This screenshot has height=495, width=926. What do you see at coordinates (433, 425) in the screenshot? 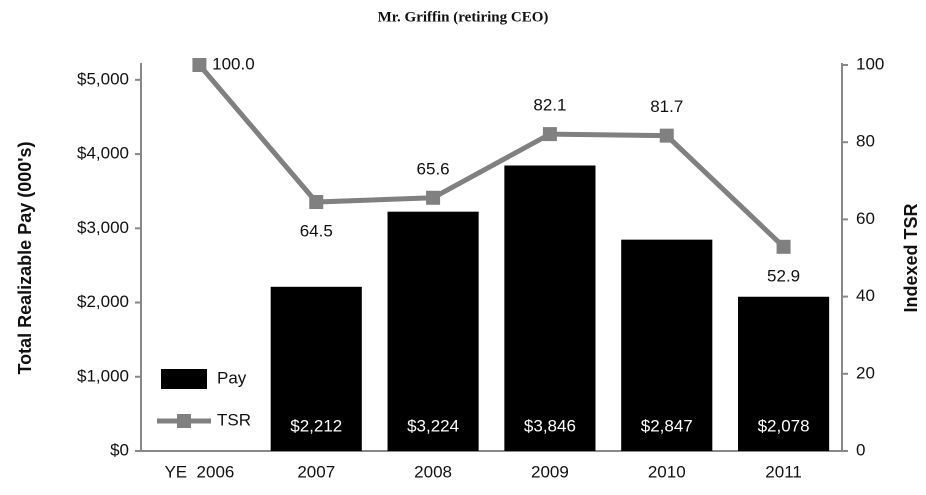
I see `bar-value-label: $3,224` at bounding box center [433, 425].